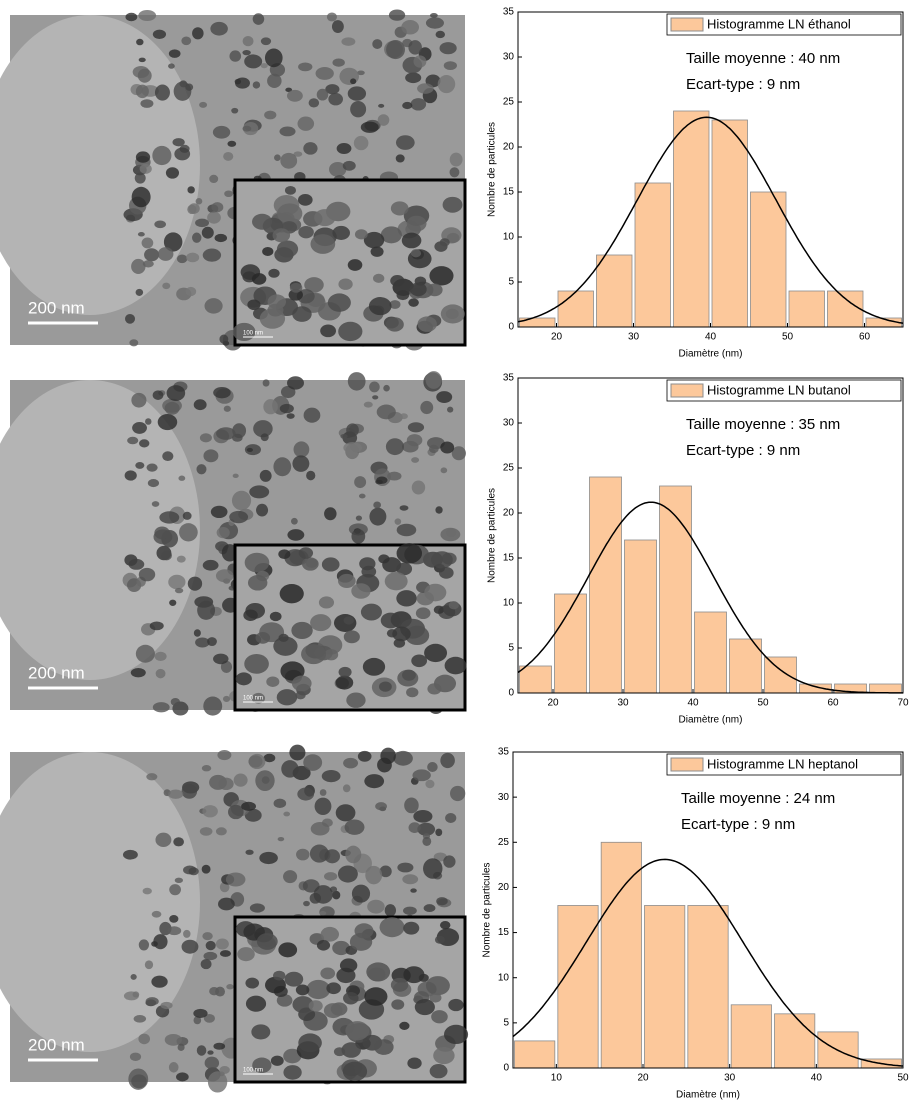 The image size is (911, 1115). What do you see at coordinates (710, 597) in the screenshot?
I see `fit-curve` at bounding box center [710, 597].